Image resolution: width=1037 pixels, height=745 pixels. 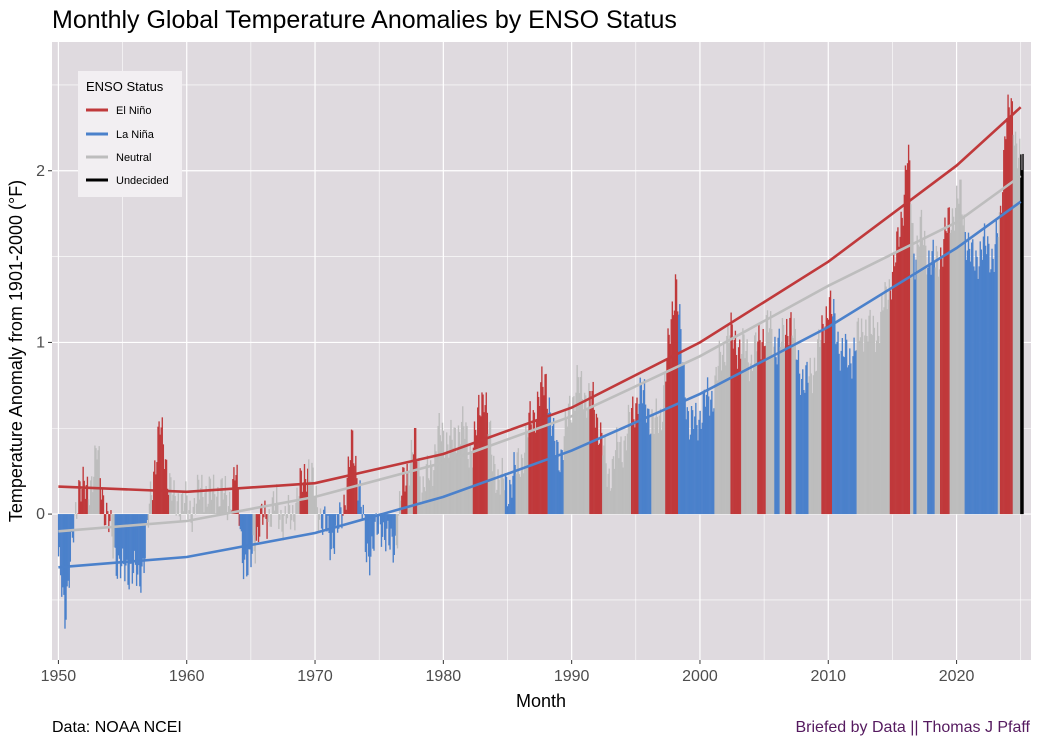 What do you see at coordinates (40, 514) in the screenshot?
I see `y-tick-label: 0` at bounding box center [40, 514].